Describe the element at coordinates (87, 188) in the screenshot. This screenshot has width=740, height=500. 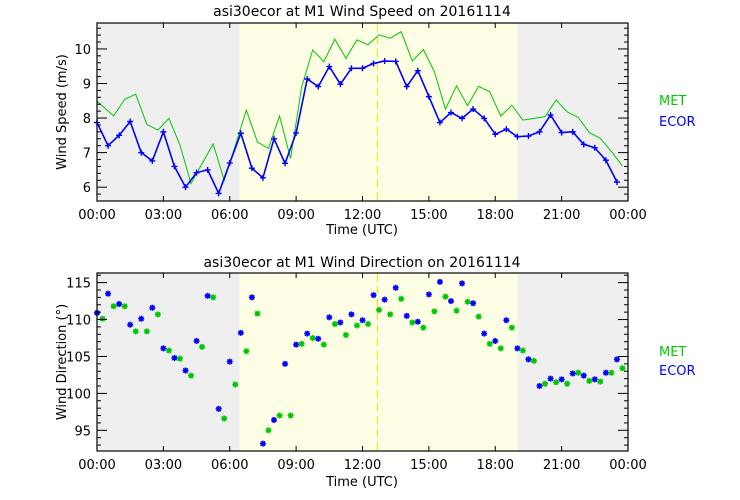
I see `y-tick-label: 6` at that location.